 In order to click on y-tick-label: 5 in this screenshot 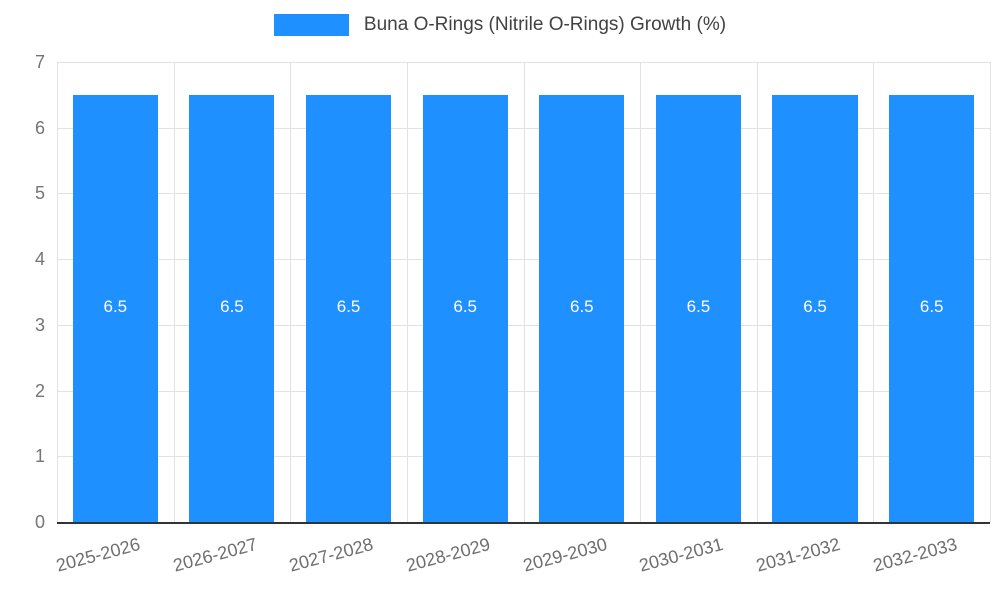, I will do `click(39, 193)`.